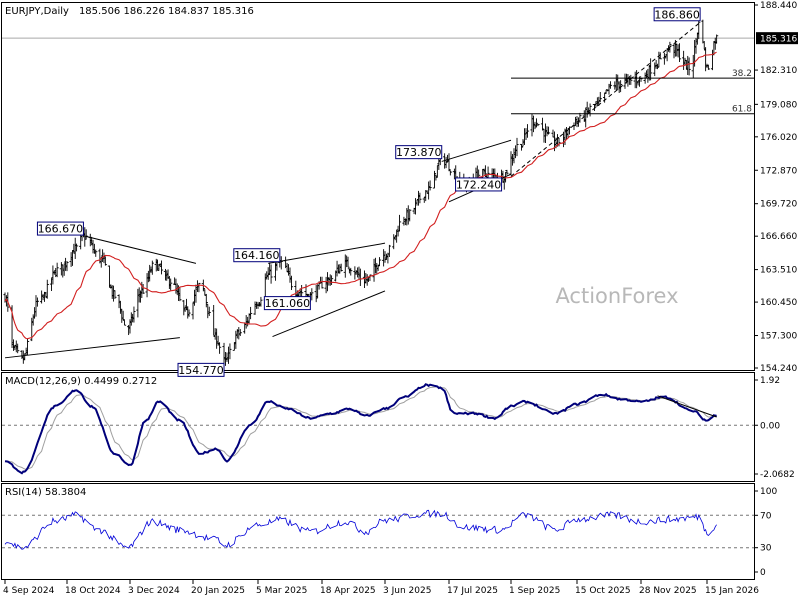 The width and height of the screenshot is (800, 600). What do you see at coordinates (45, 492) in the screenshot?
I see `rsi-title: RSI(14) 58.3804` at bounding box center [45, 492].